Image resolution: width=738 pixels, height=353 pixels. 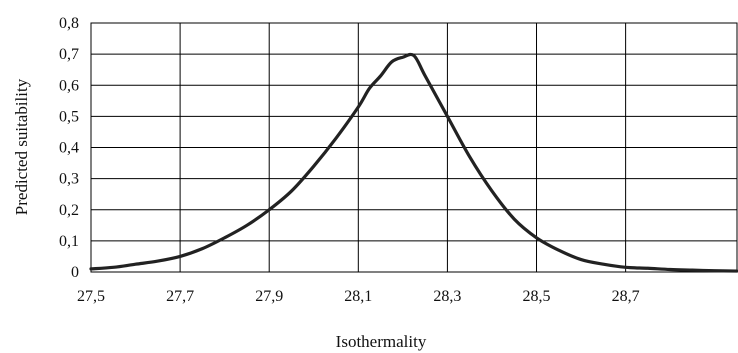 What do you see at coordinates (69, 23) in the screenshot?
I see `y-tick-label: 0,8` at bounding box center [69, 23].